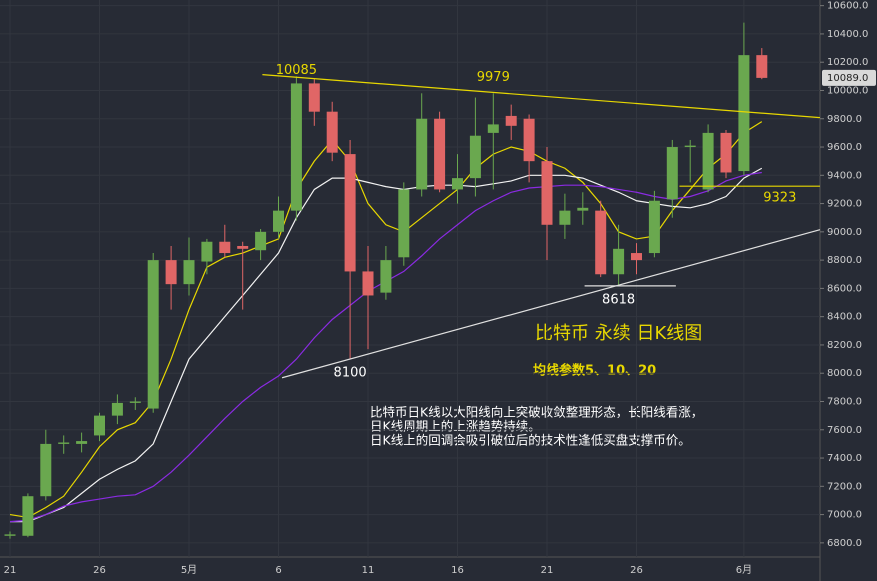  Describe the element at coordinates (779, 198) in the screenshot. I see `annotation: 9323` at that location.